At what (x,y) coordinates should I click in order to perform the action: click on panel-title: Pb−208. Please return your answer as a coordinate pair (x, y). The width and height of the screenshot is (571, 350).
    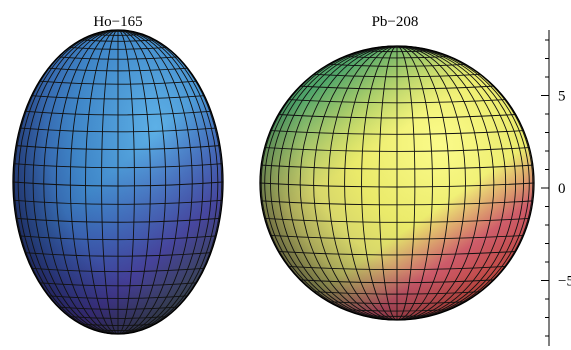
    Looking at the image, I should click on (395, 22).